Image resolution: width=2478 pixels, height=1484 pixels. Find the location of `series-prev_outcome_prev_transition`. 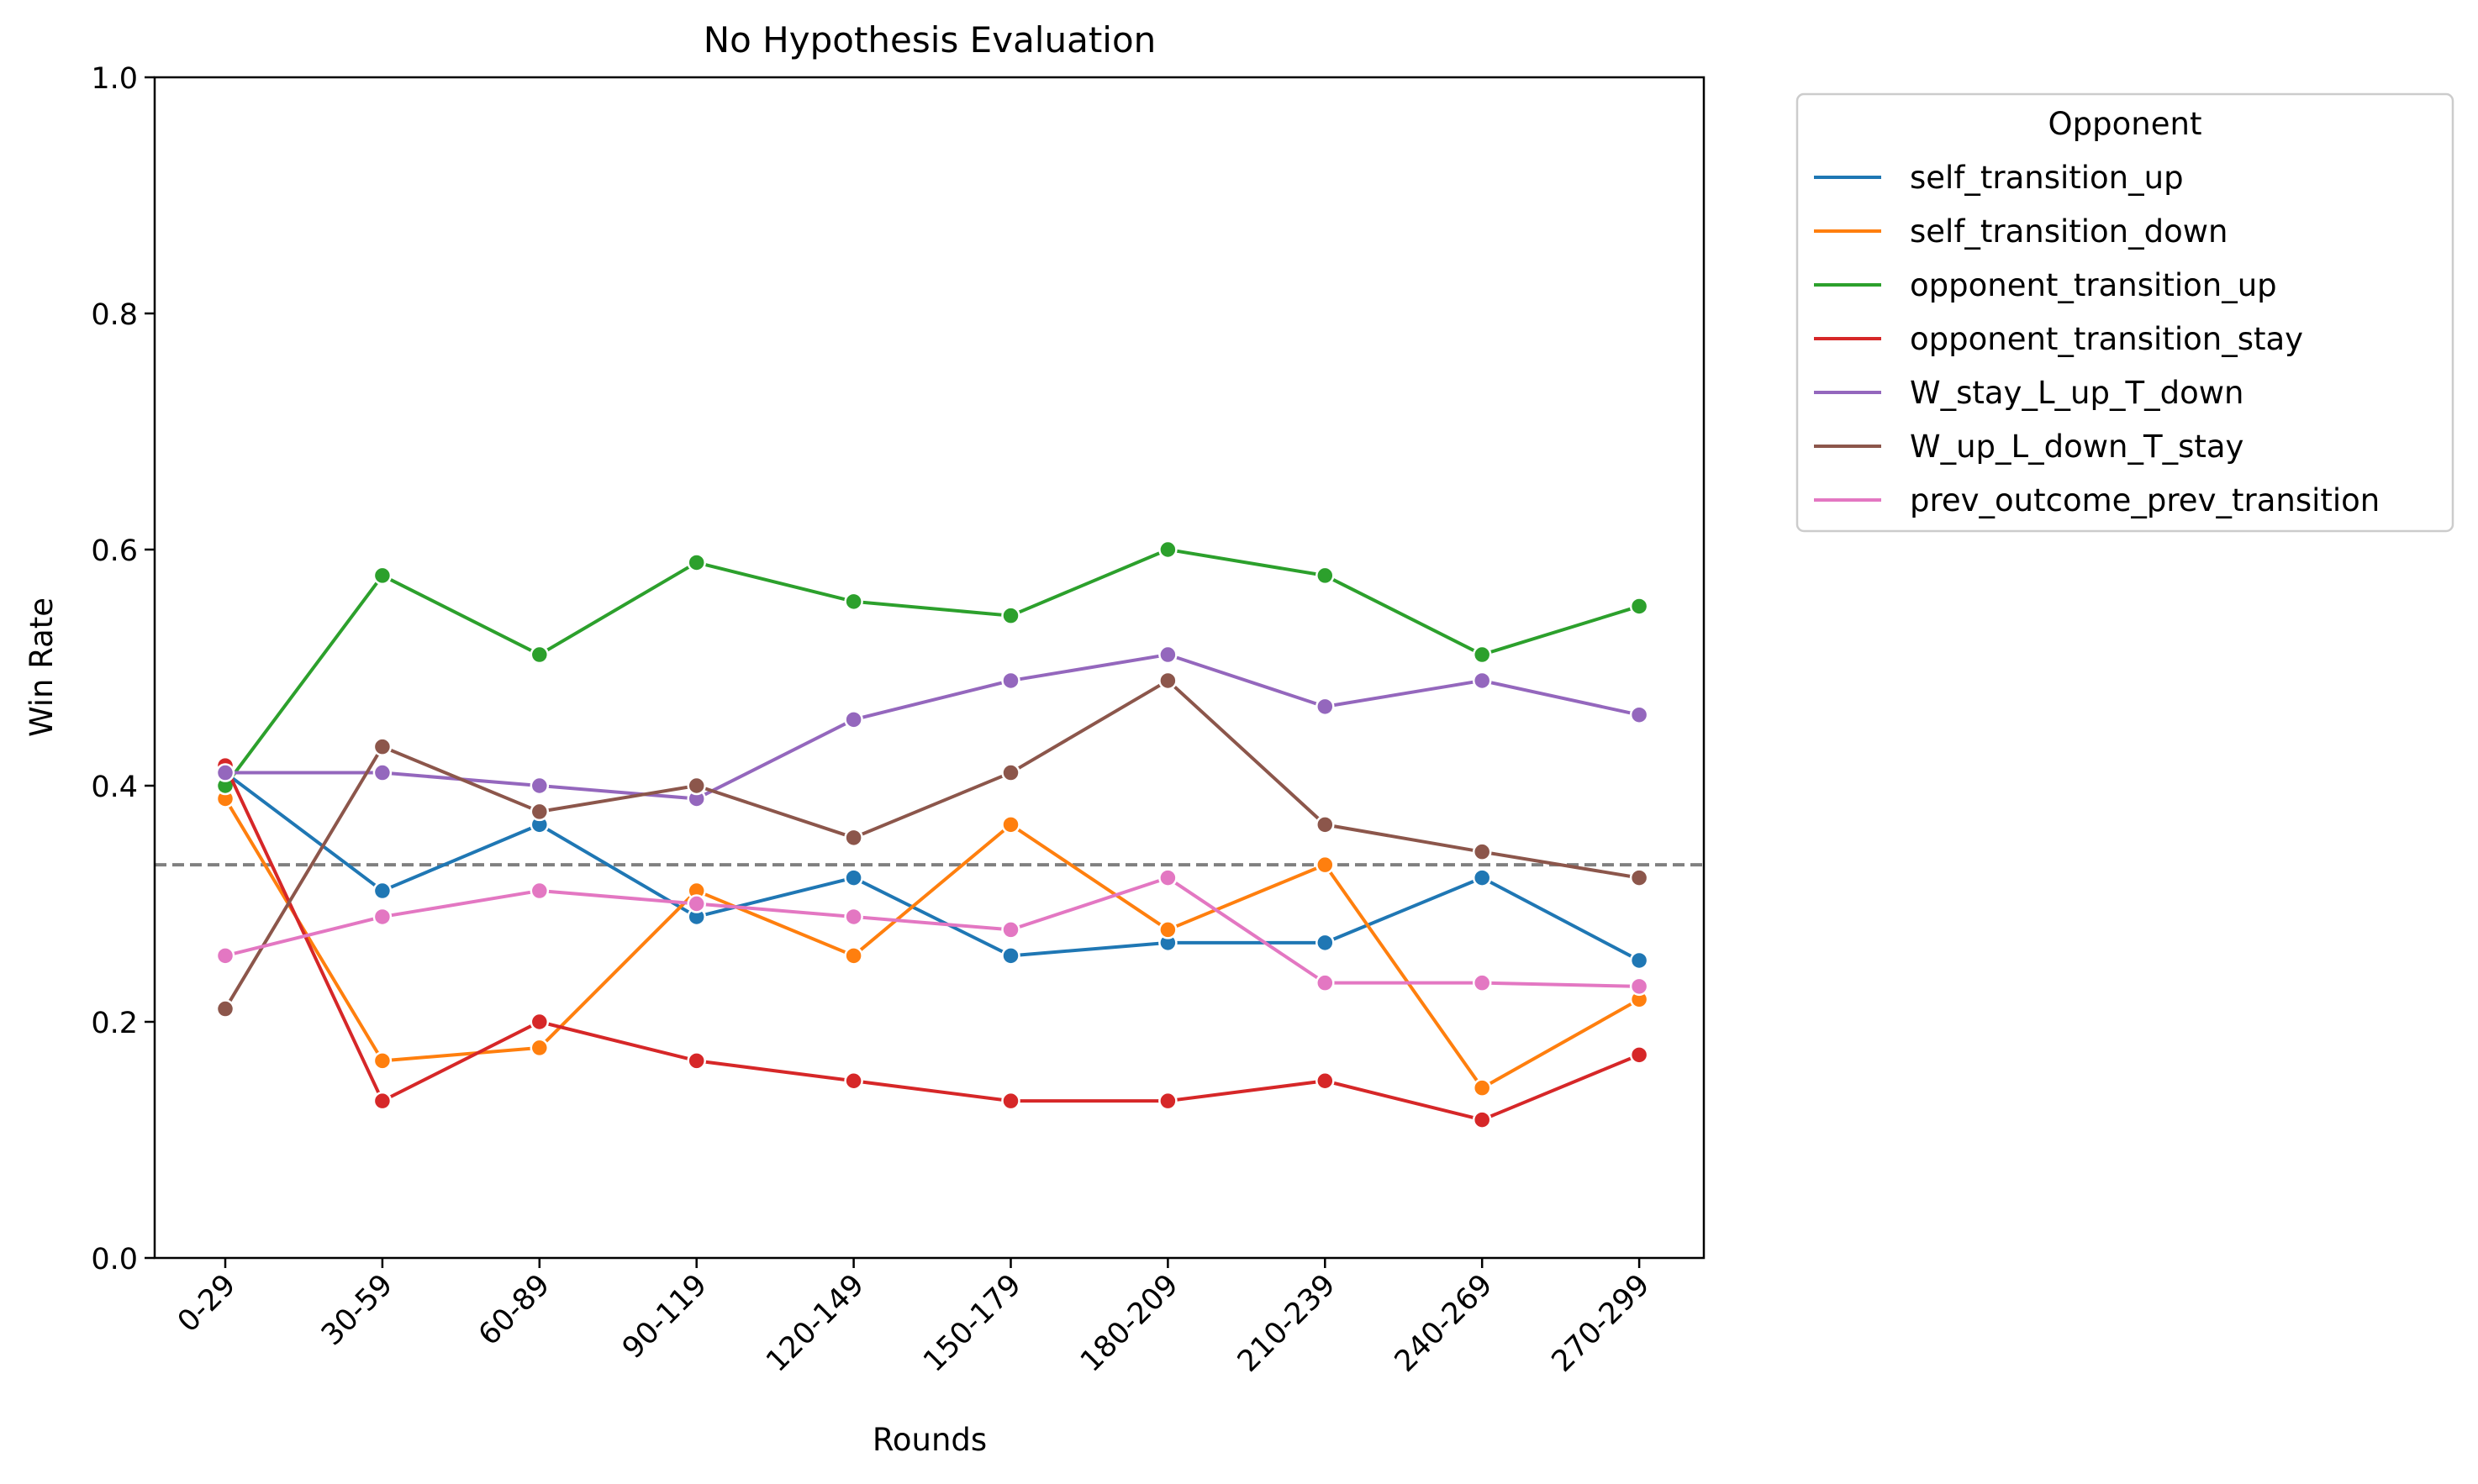

series-prev_outcome_prev_transition is located at coordinates (932, 932).